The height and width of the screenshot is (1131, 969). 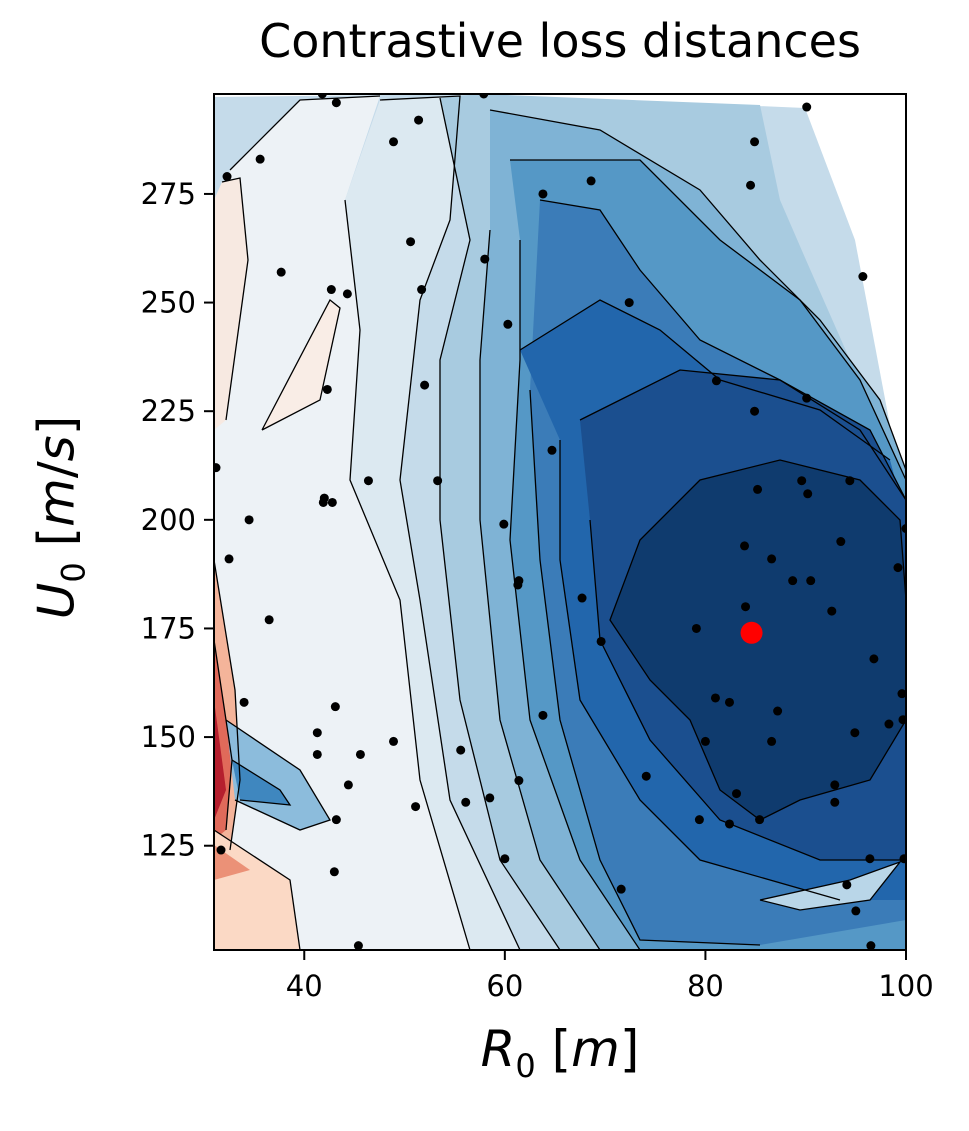 What do you see at coordinates (168, 628) in the screenshot?
I see `y-tick-label: 175` at bounding box center [168, 628].